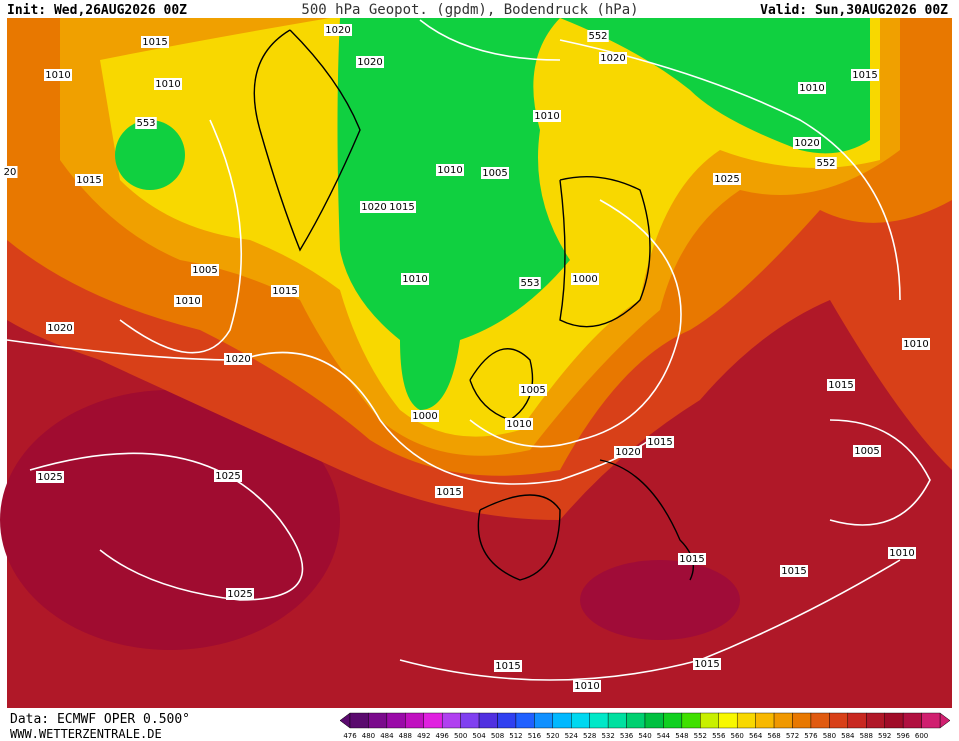 This screenshot has width=959, height=741. I want to click on isobar-label: 553, so click(529, 283).